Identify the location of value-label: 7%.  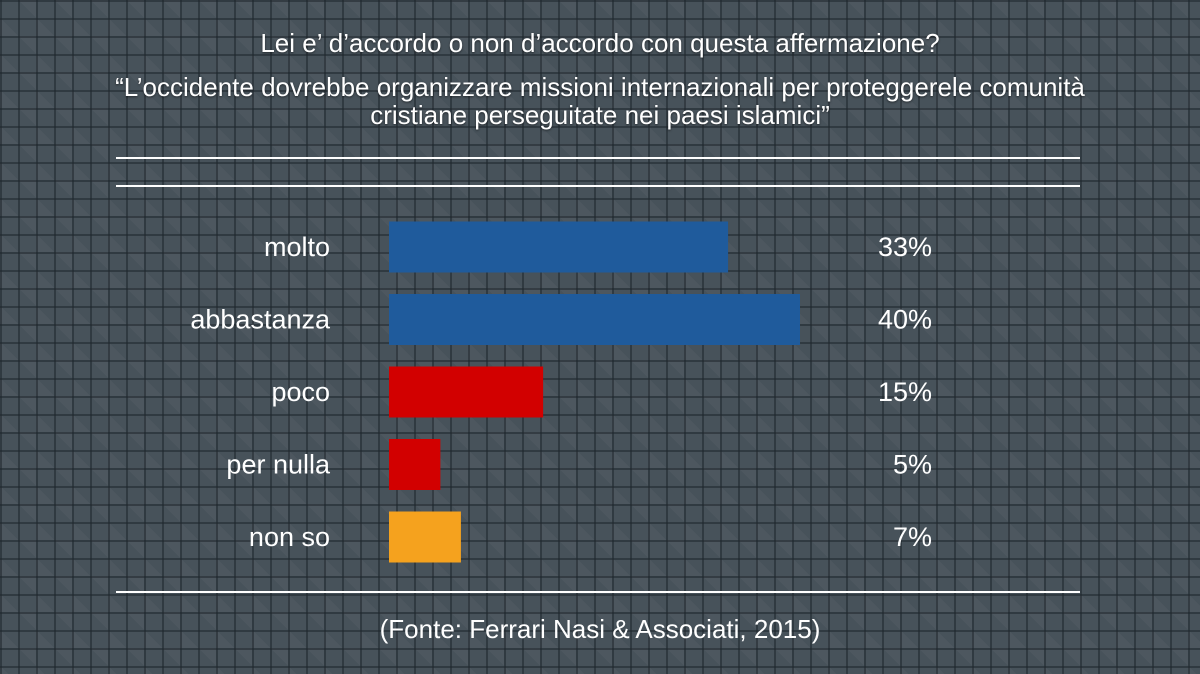
(912, 537).